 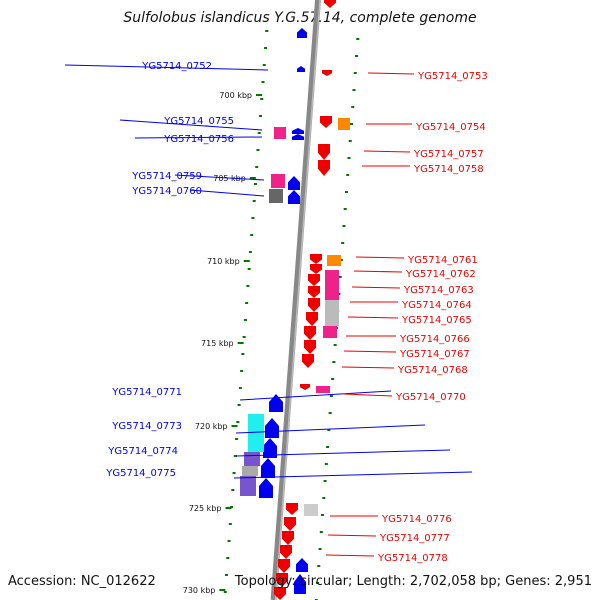 I want to click on gene-label-right: YG5714_0778, so click(x=412, y=558).